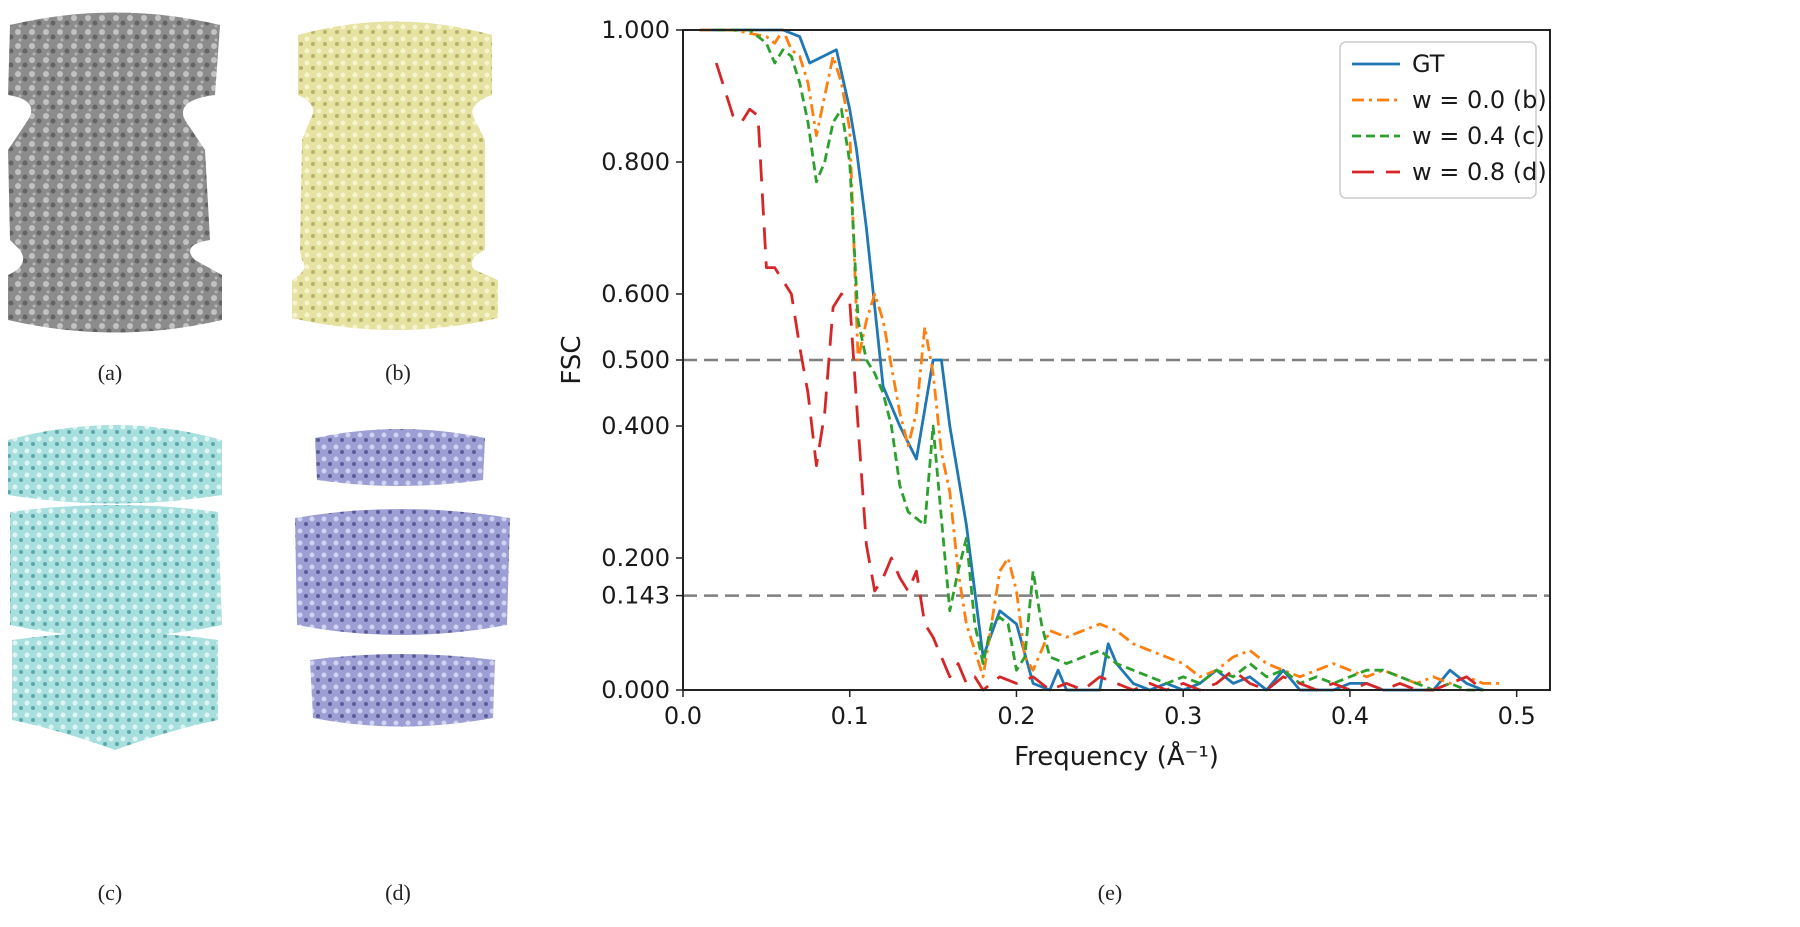 This screenshot has height=927, width=1800. Describe the element at coordinates (635, 690) in the screenshot. I see `y-tick-label: 0.000` at that location.